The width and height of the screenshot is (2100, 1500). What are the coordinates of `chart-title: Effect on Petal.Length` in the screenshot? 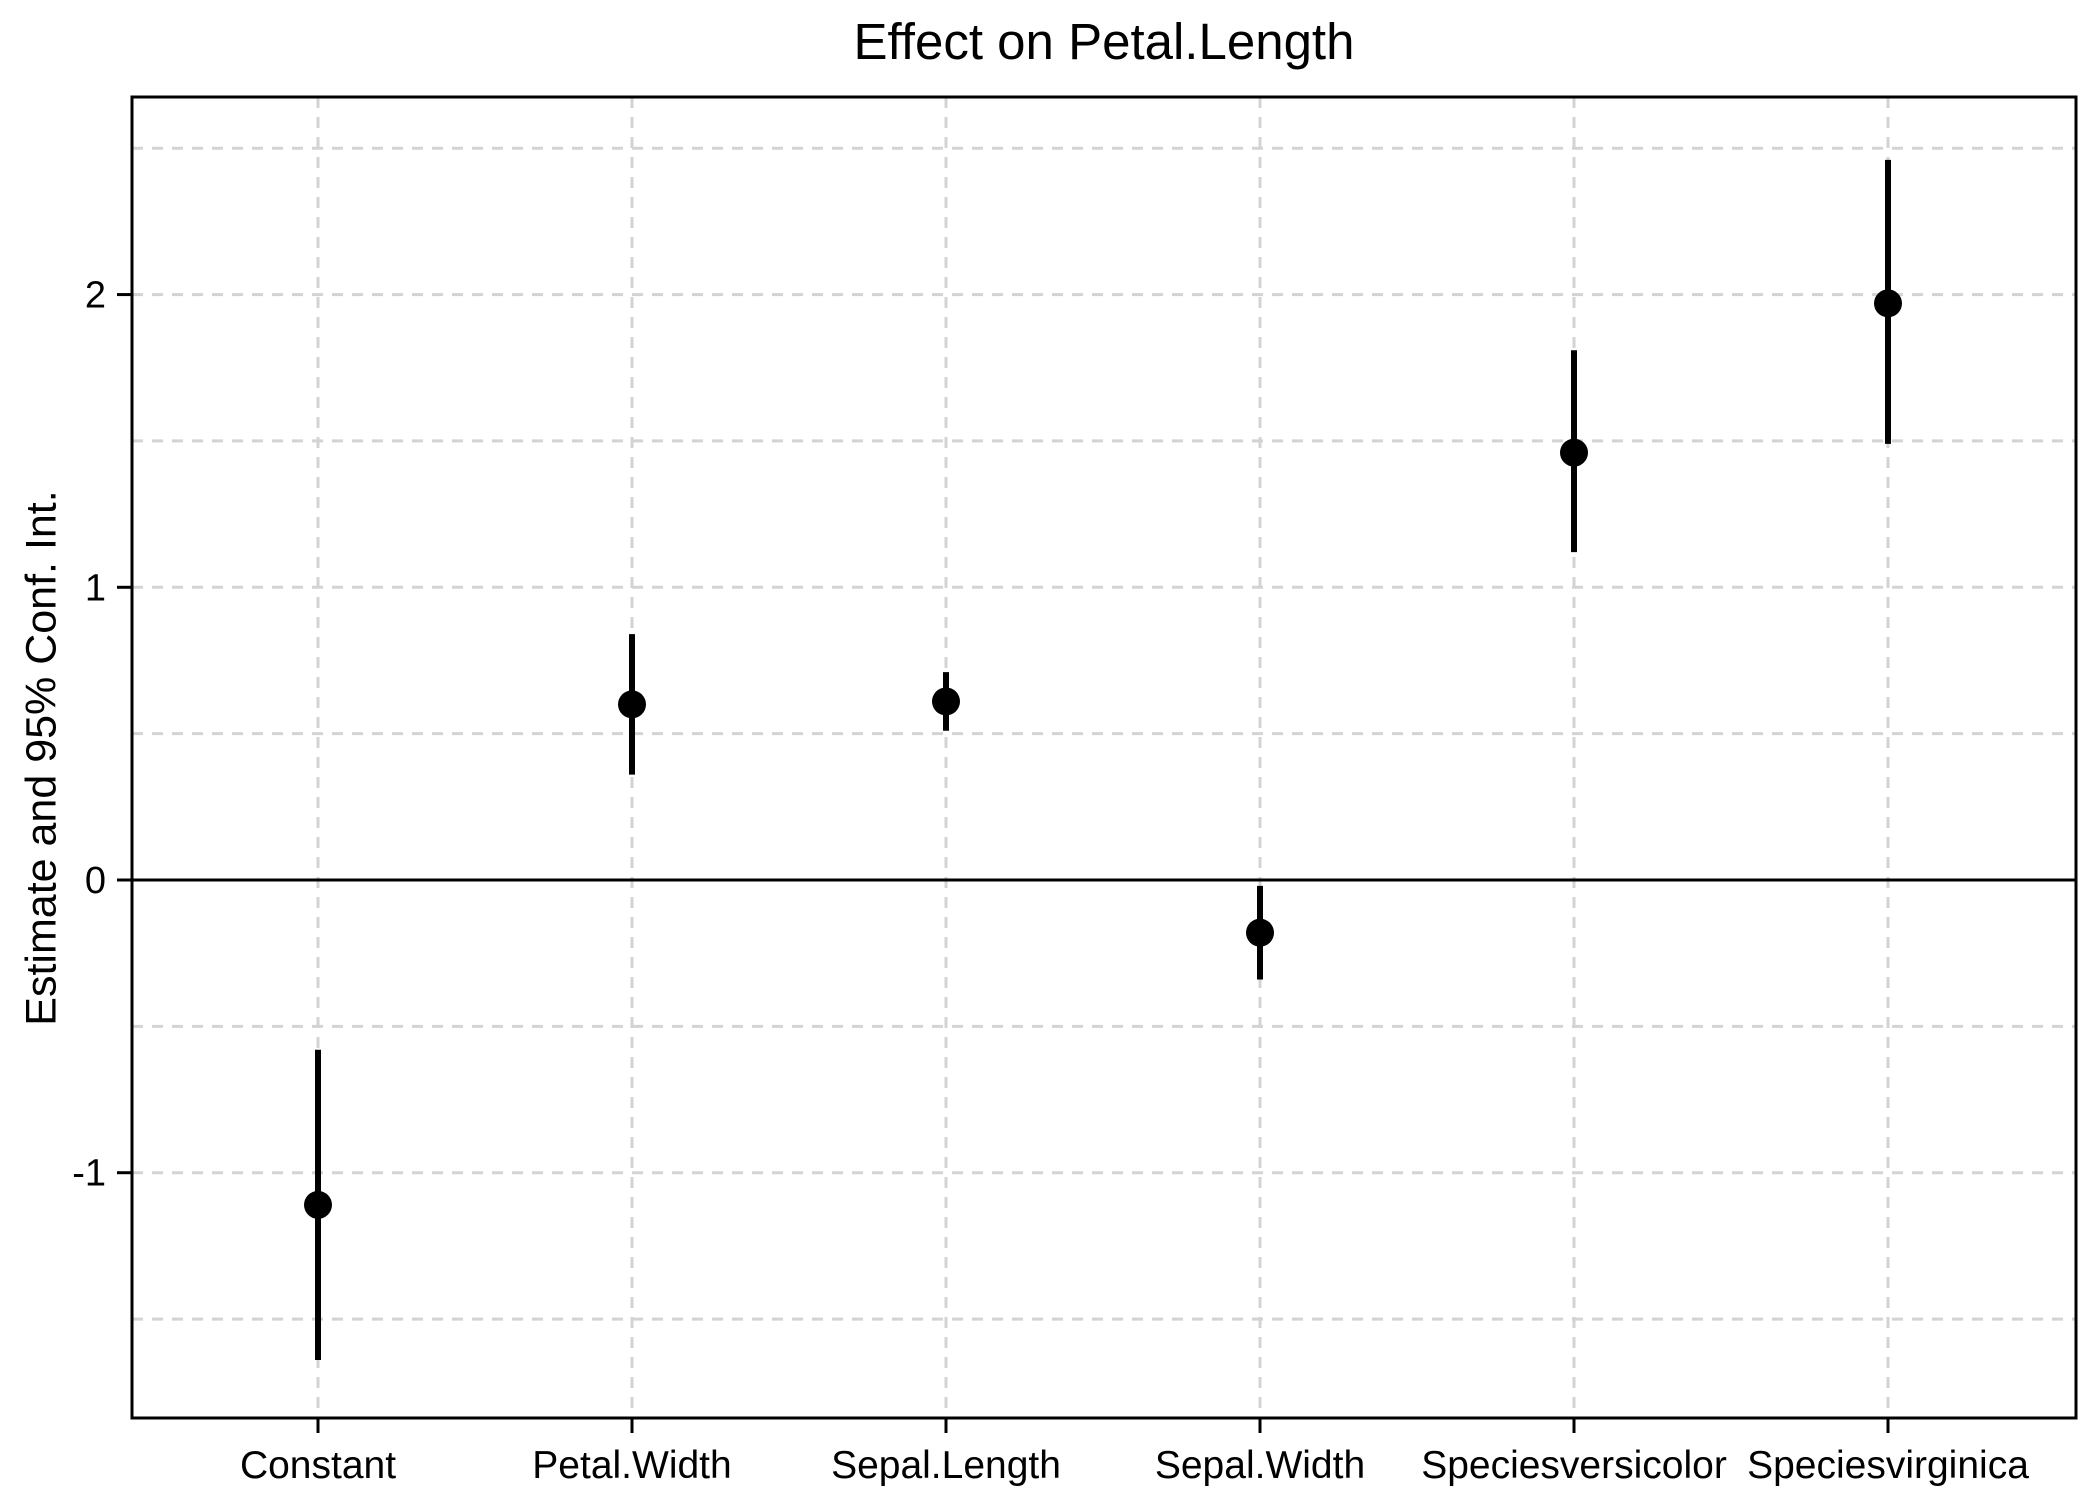 It's located at (1104, 41).